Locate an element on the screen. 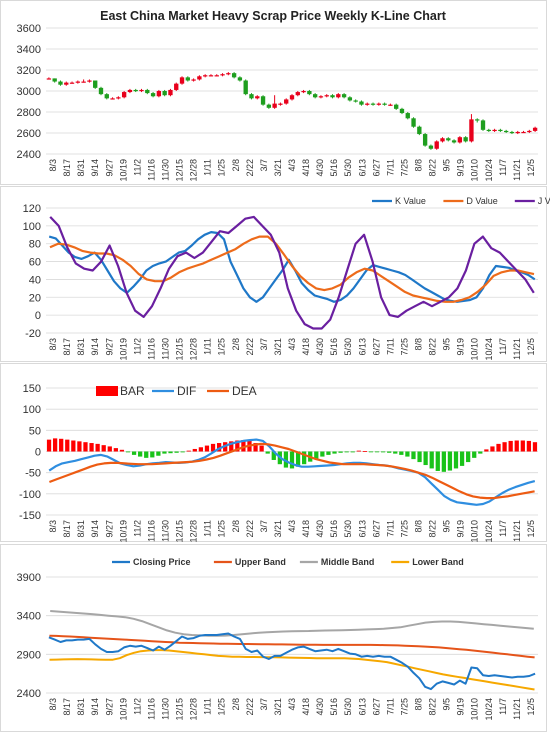  kline-xtick-label: 4/18 is located at coordinates (306, 168).